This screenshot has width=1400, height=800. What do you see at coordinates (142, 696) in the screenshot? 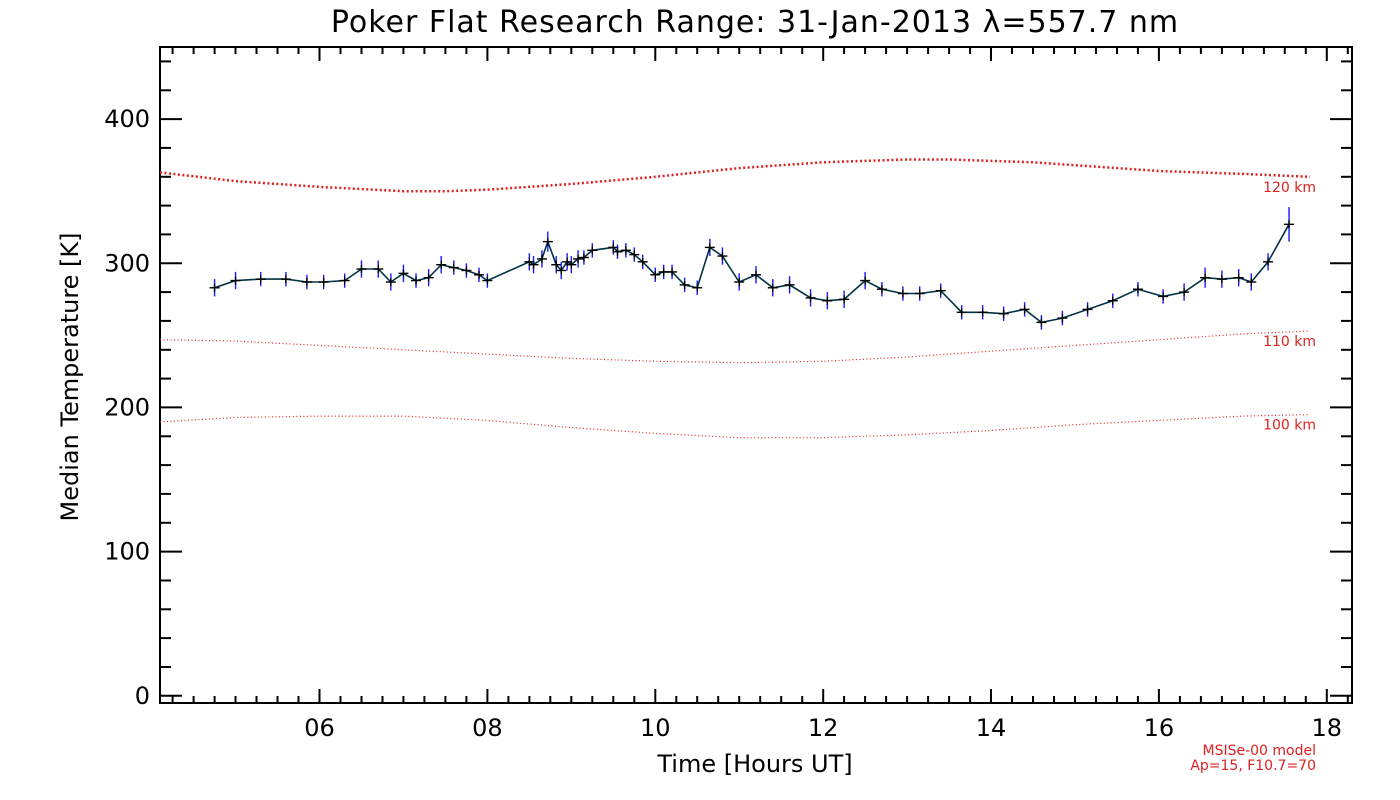
I see `y-tick-label: 0` at bounding box center [142, 696].